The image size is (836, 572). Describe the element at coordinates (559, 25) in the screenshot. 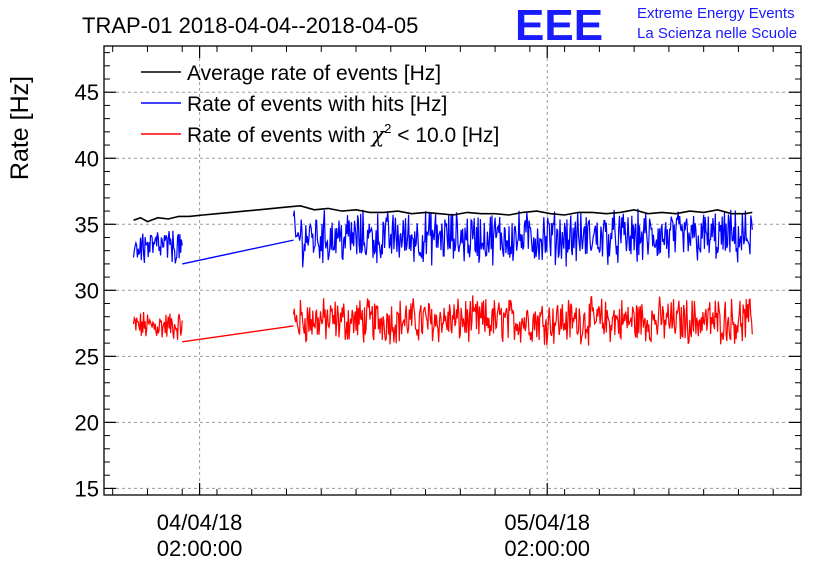

I see `logo-letters: EEE` at that location.